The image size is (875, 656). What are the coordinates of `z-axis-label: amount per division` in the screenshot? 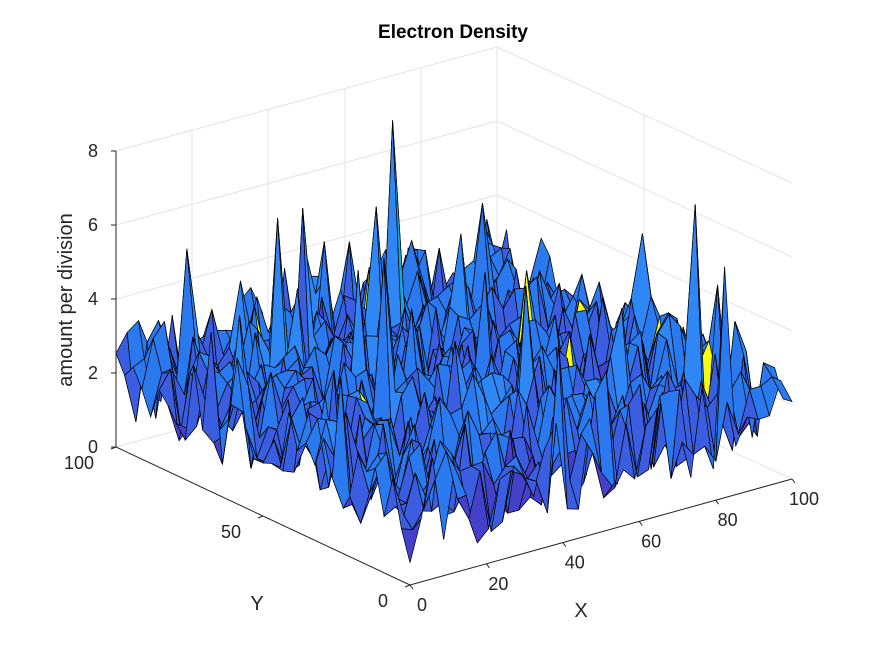 It's located at (66, 299).